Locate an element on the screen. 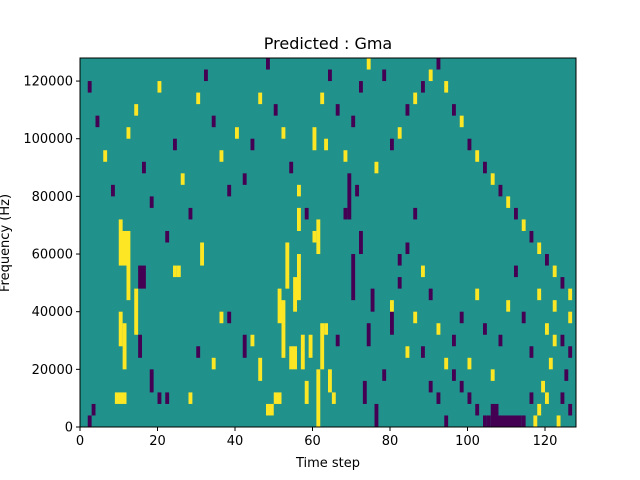 This screenshot has height=480, width=640. y-tick-label: 100000 is located at coordinates (48, 139).